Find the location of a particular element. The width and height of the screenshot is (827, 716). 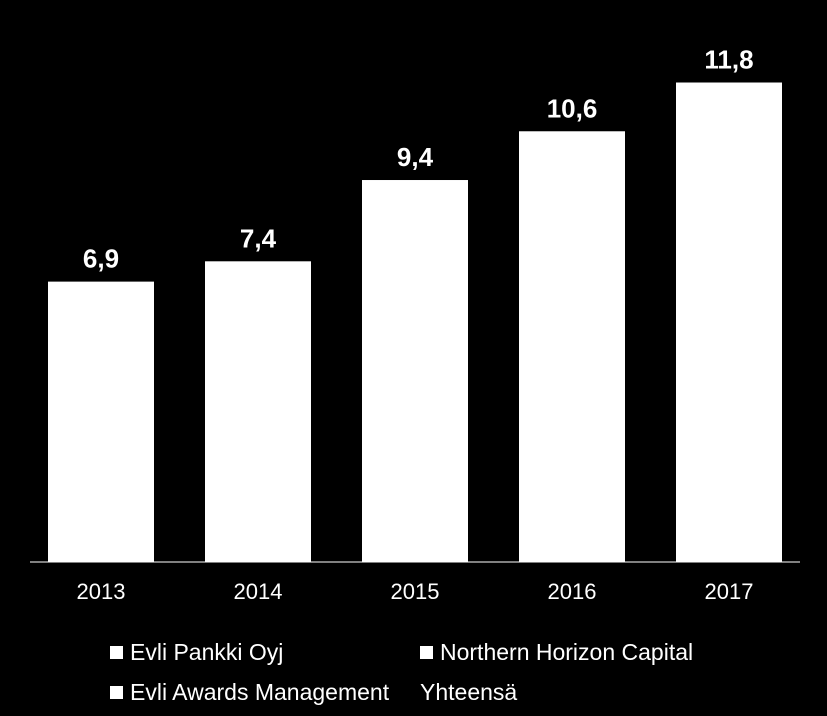

x-tick-label-2013: 2013 is located at coordinates (101, 591).